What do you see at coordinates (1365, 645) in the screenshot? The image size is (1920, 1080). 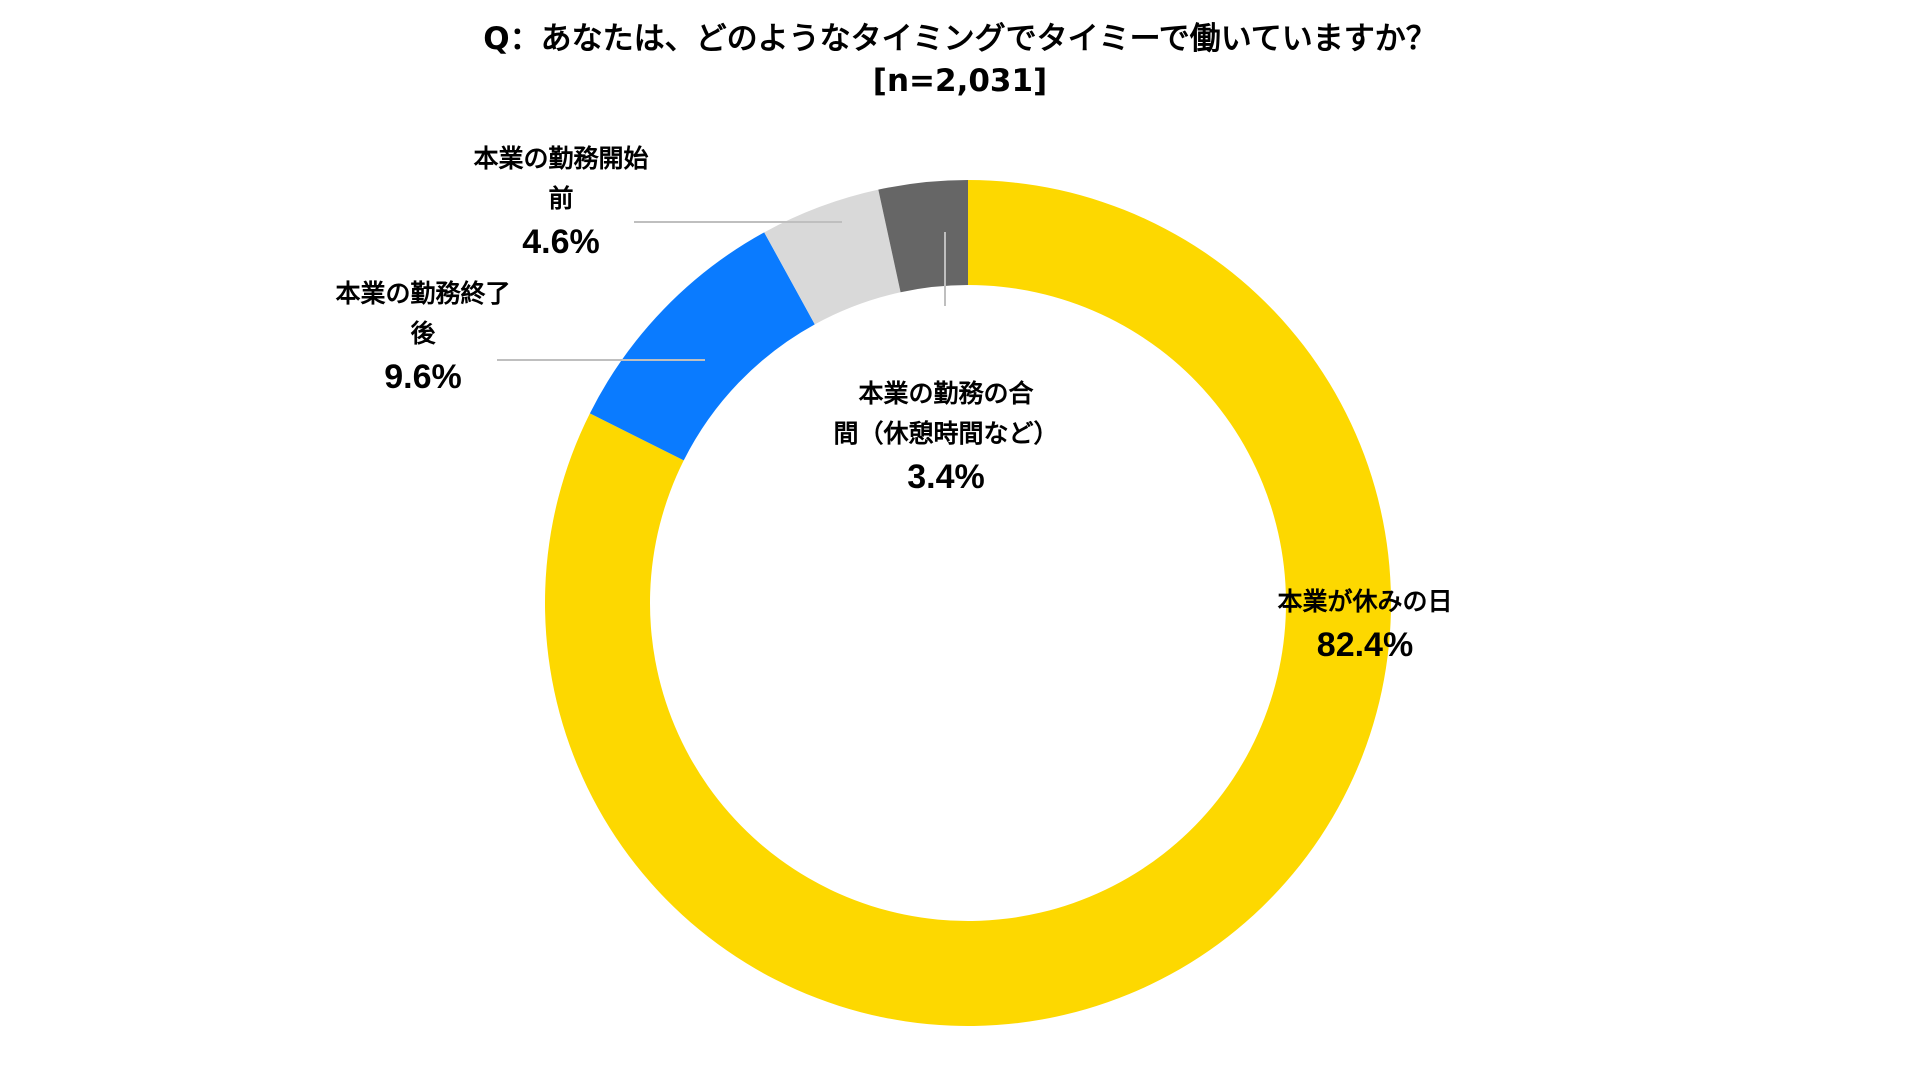 I see `slice-value-holiday: 82.4%` at bounding box center [1365, 645].